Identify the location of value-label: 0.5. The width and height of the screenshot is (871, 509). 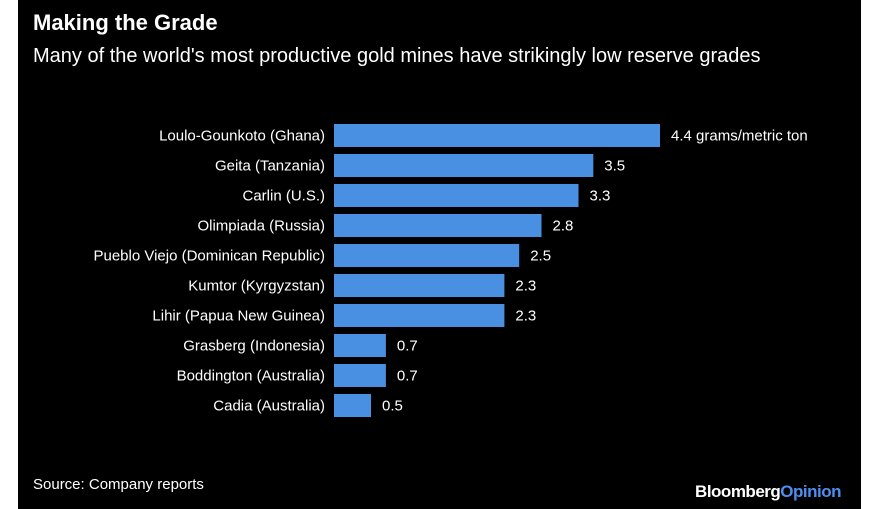
(392, 406).